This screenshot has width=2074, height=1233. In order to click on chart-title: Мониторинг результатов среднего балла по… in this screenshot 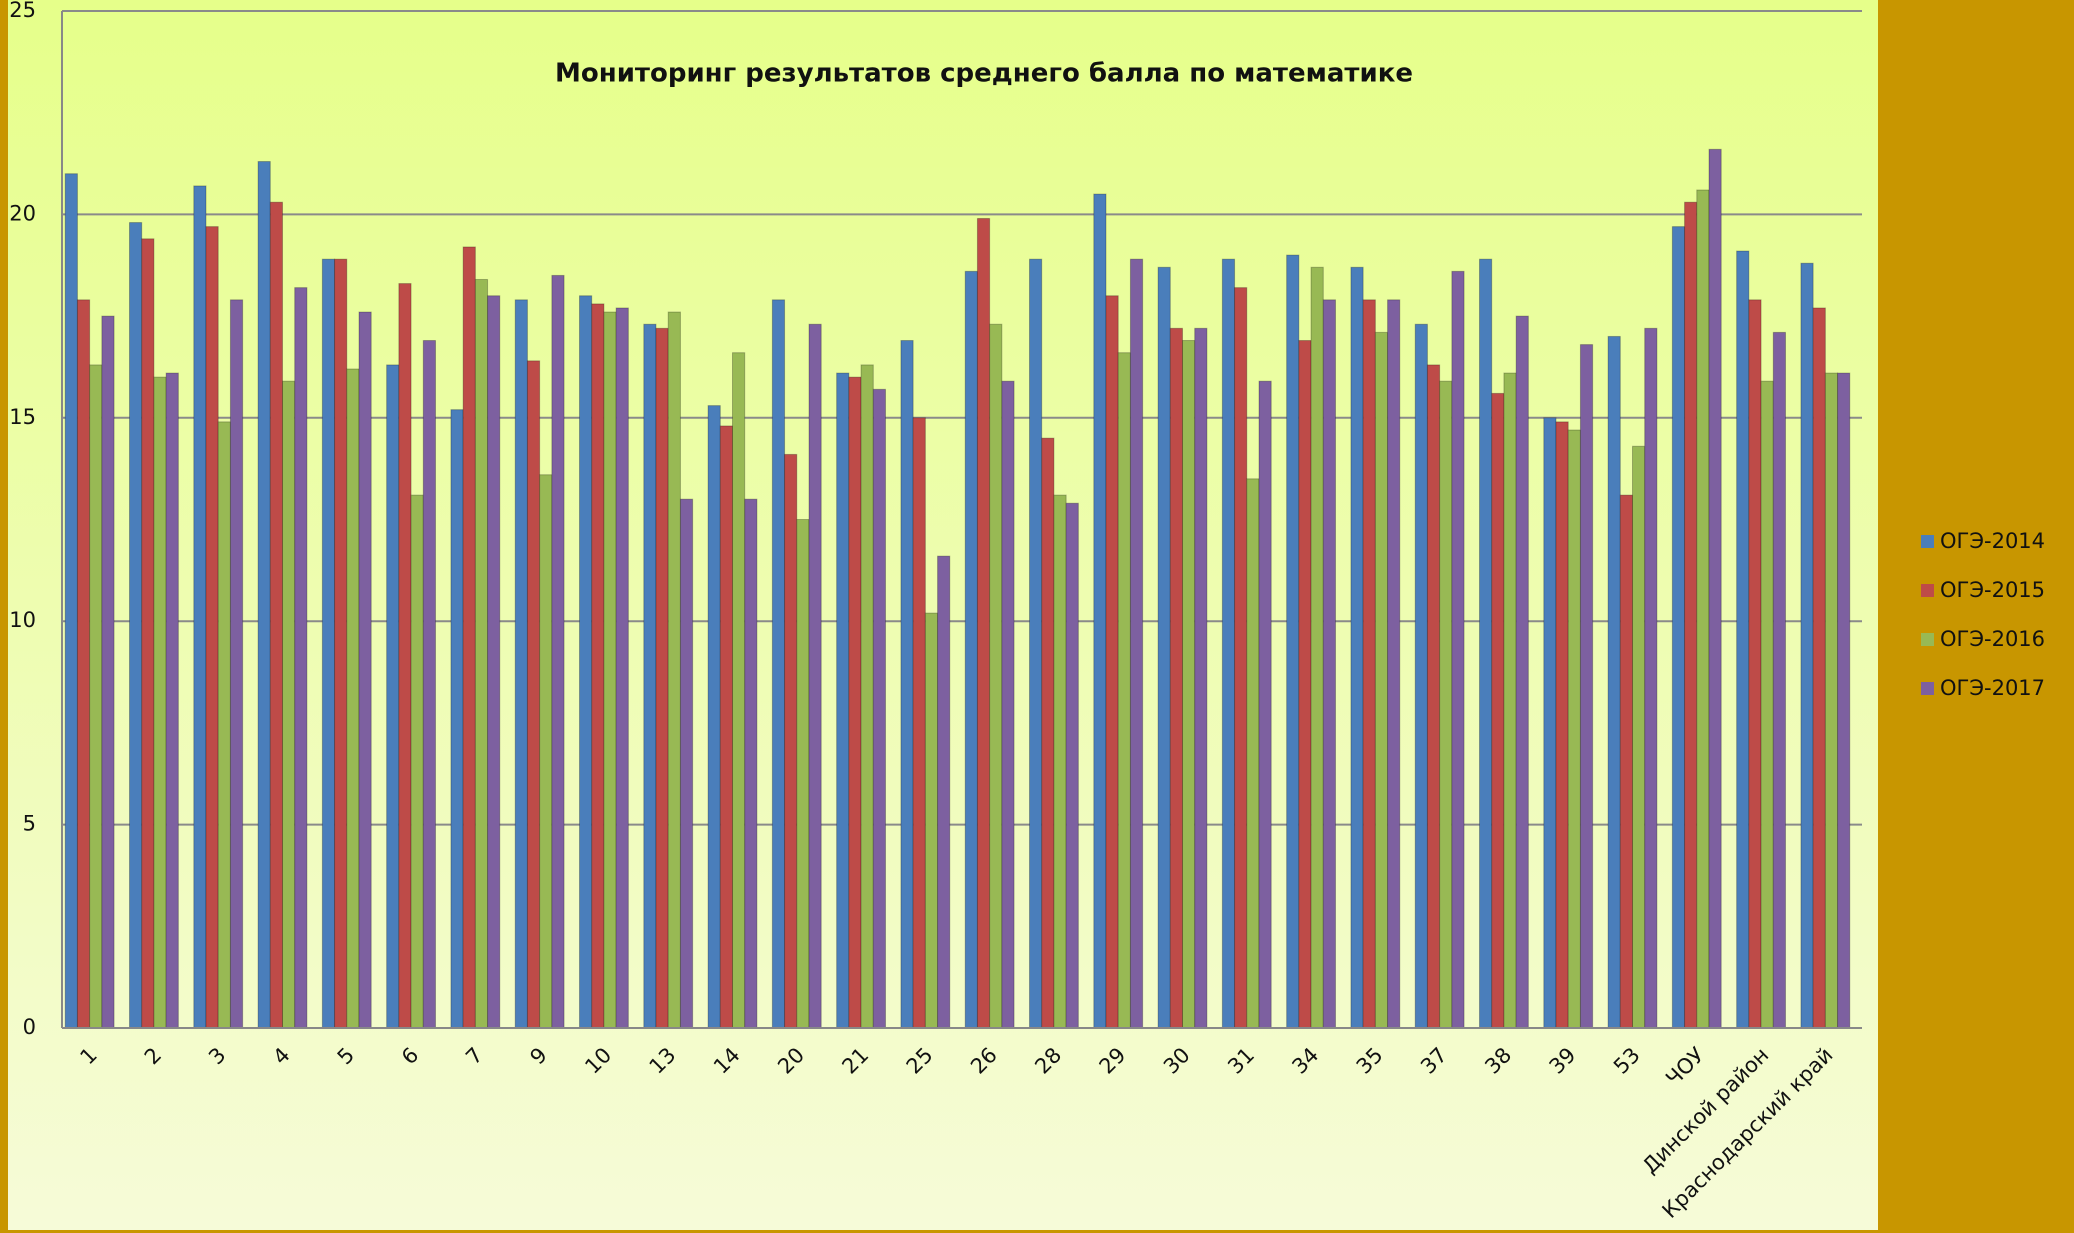, I will do `click(984, 74)`.